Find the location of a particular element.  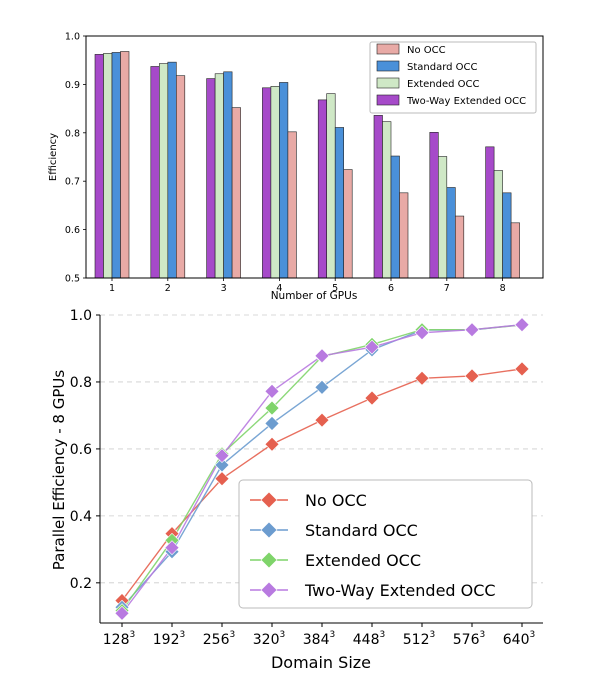

x-tick-label: 5 is located at coordinates (335, 288).